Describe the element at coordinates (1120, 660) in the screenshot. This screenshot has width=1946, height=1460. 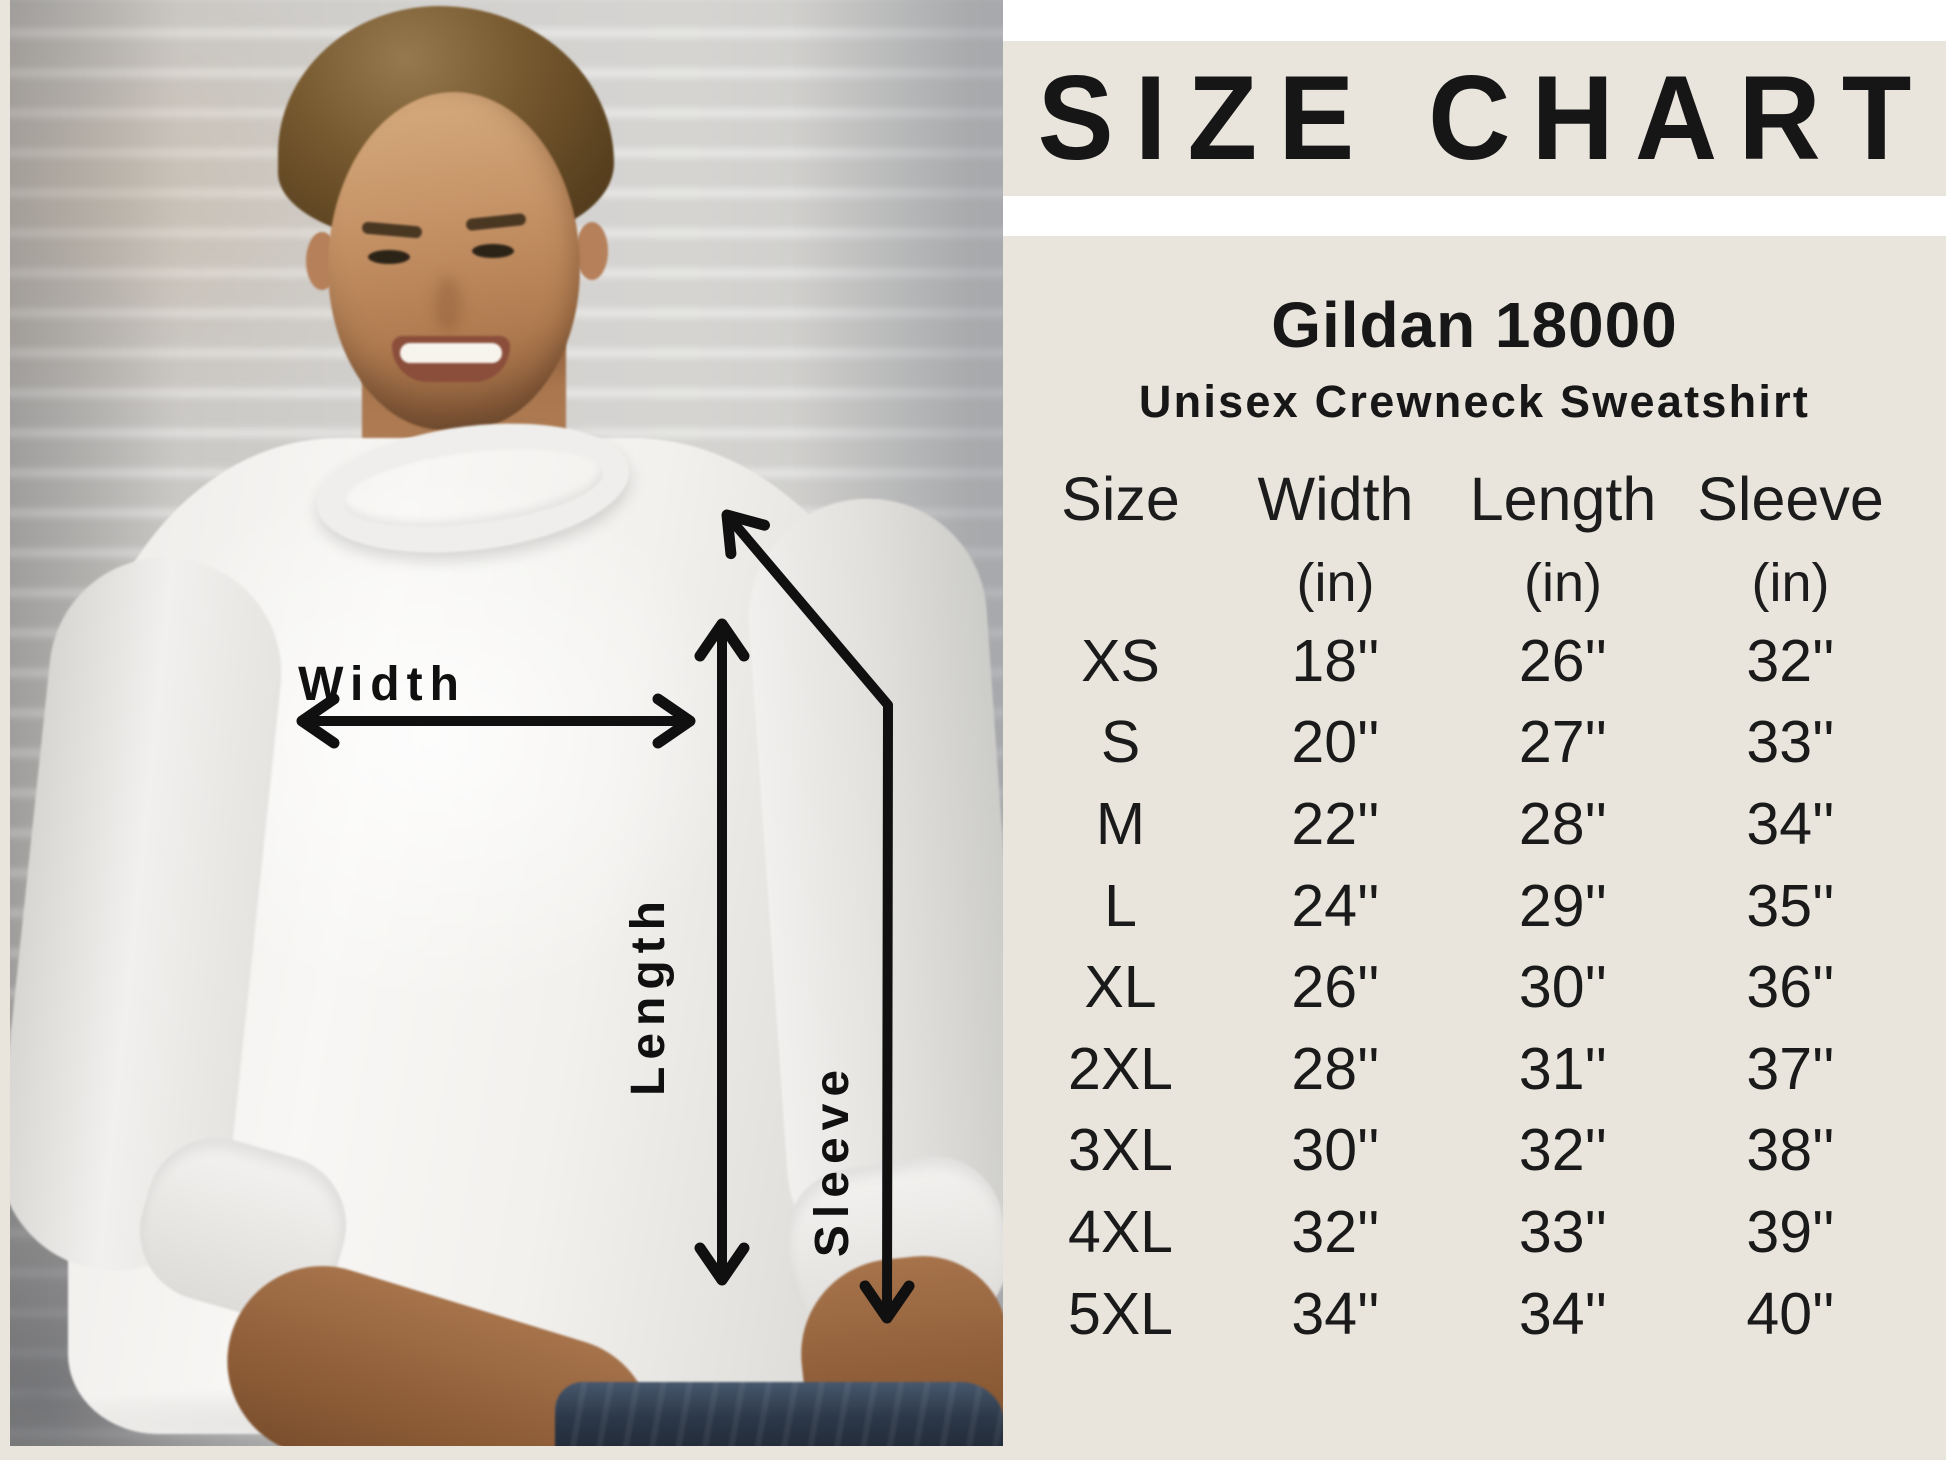
I see `table-cell: XS` at that location.